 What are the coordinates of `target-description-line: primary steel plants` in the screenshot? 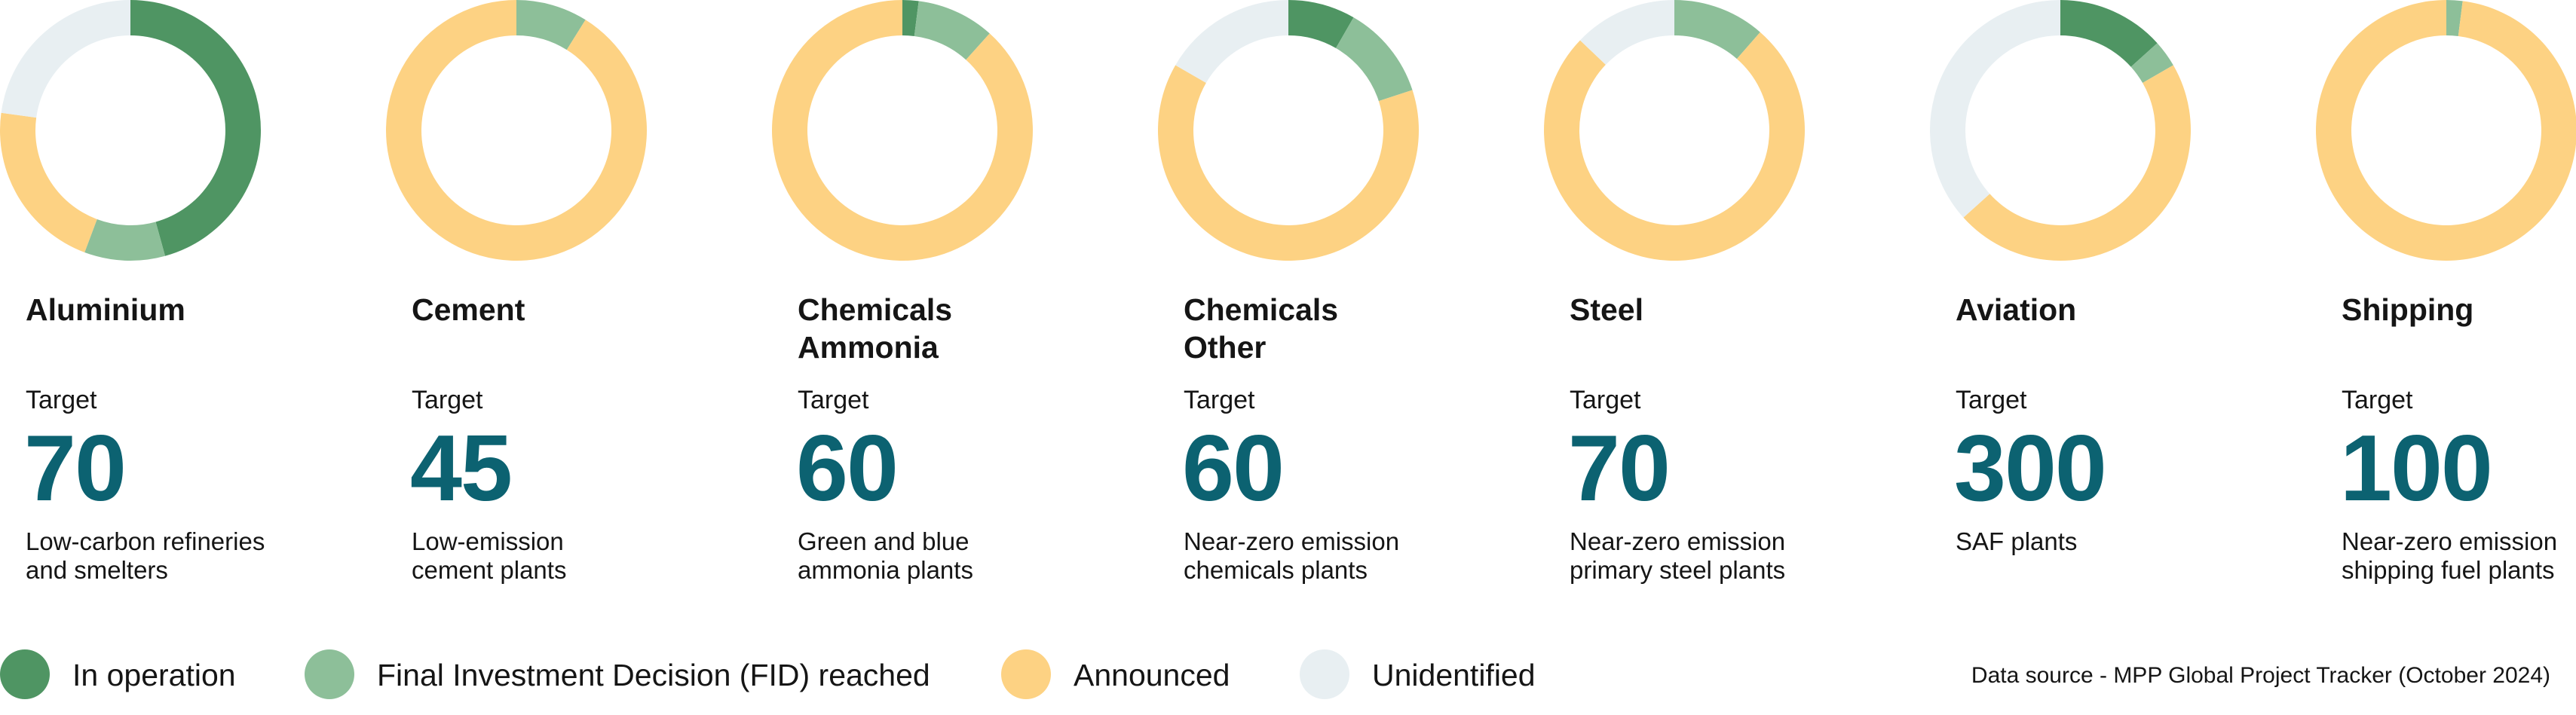 It's located at (1678, 570).